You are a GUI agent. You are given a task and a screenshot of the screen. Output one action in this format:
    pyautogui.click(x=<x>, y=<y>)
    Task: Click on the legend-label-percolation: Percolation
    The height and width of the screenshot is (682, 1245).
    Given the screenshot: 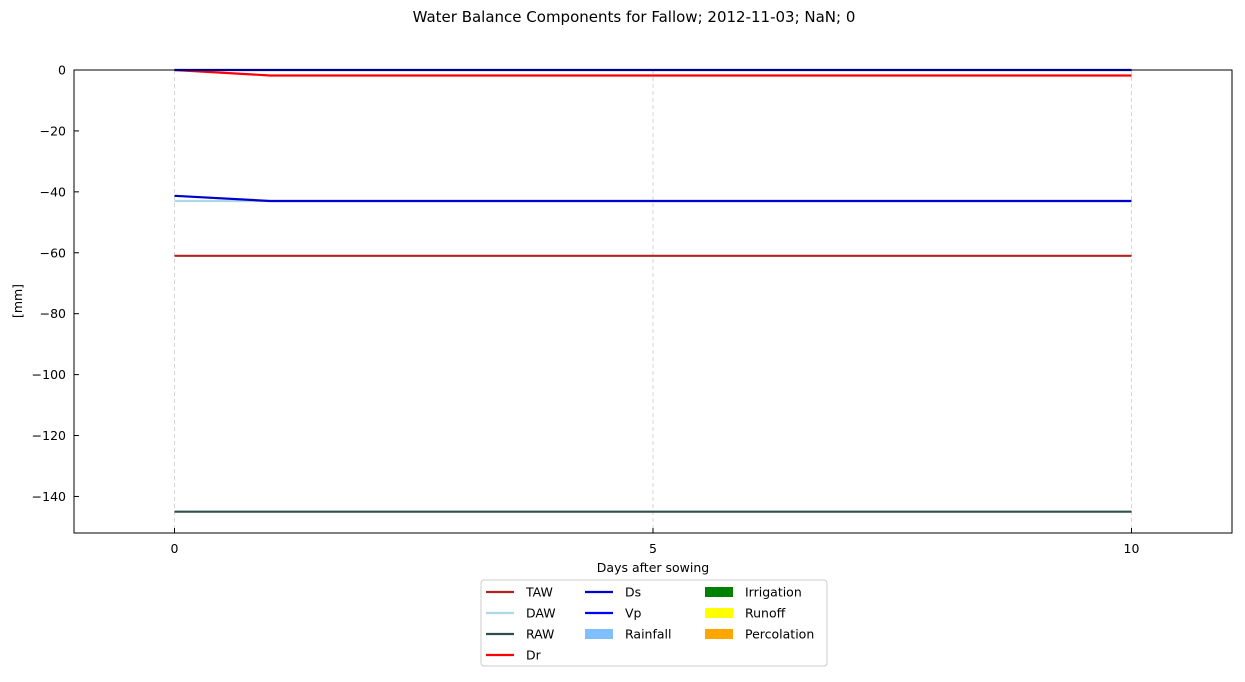 What is the action you would take?
    pyautogui.click(x=779, y=634)
    